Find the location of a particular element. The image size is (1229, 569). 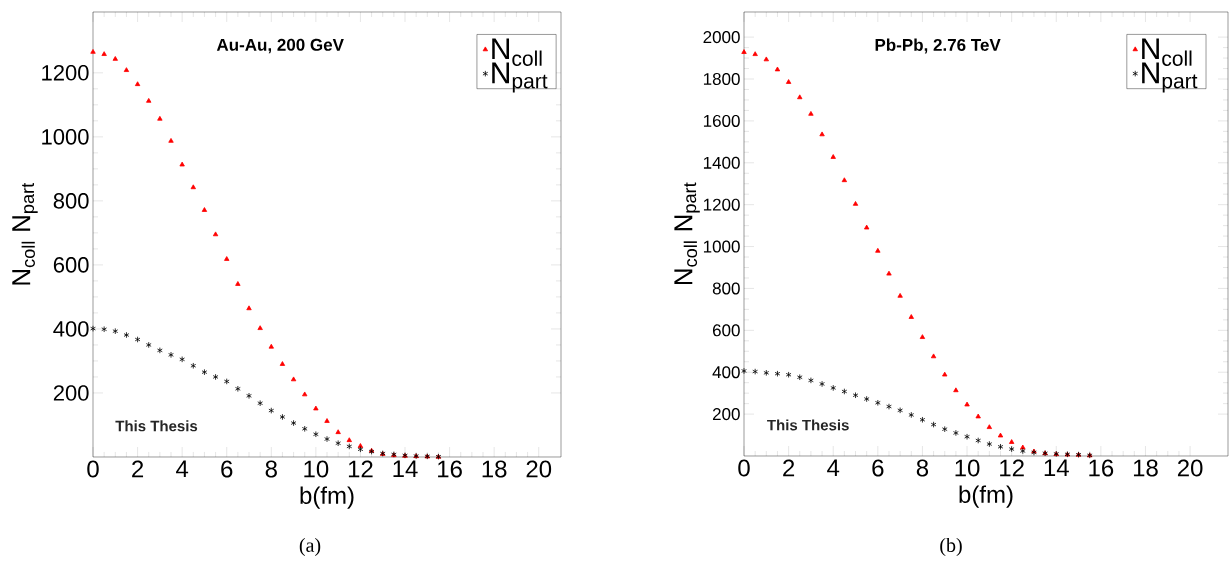

text: Au-Au, 200 GeV is located at coordinates (280, 46).